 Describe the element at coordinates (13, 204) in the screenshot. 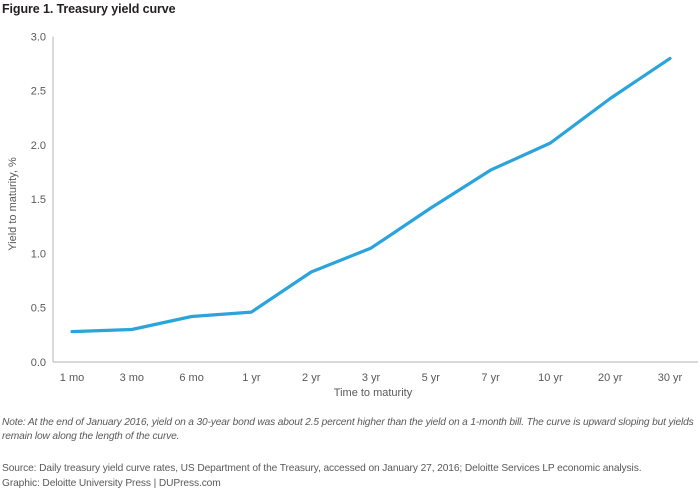

I see `y-axis-title: Yield to maturity, %` at that location.